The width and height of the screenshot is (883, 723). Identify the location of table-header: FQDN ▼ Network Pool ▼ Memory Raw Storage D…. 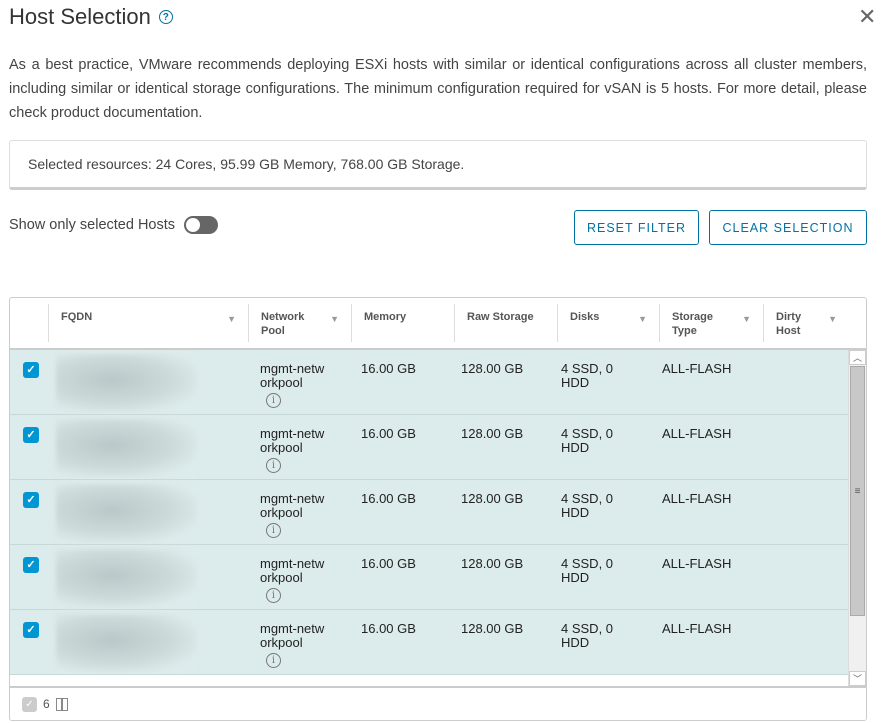
(438, 324).